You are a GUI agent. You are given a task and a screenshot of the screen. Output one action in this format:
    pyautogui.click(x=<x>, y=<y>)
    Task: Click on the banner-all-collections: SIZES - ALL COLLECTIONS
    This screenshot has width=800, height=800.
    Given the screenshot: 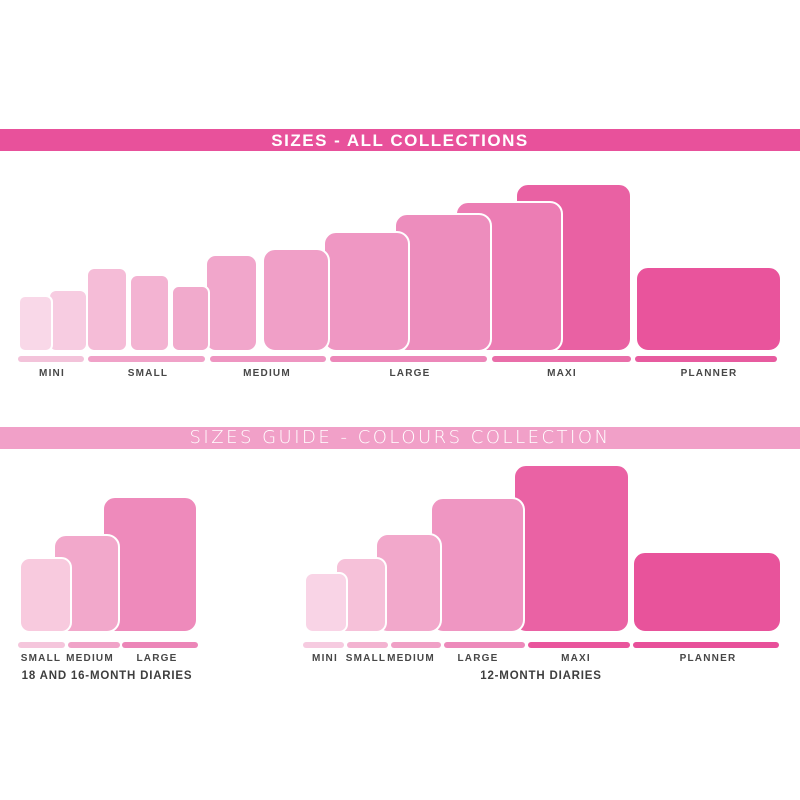 What is the action you would take?
    pyautogui.click(x=400, y=140)
    